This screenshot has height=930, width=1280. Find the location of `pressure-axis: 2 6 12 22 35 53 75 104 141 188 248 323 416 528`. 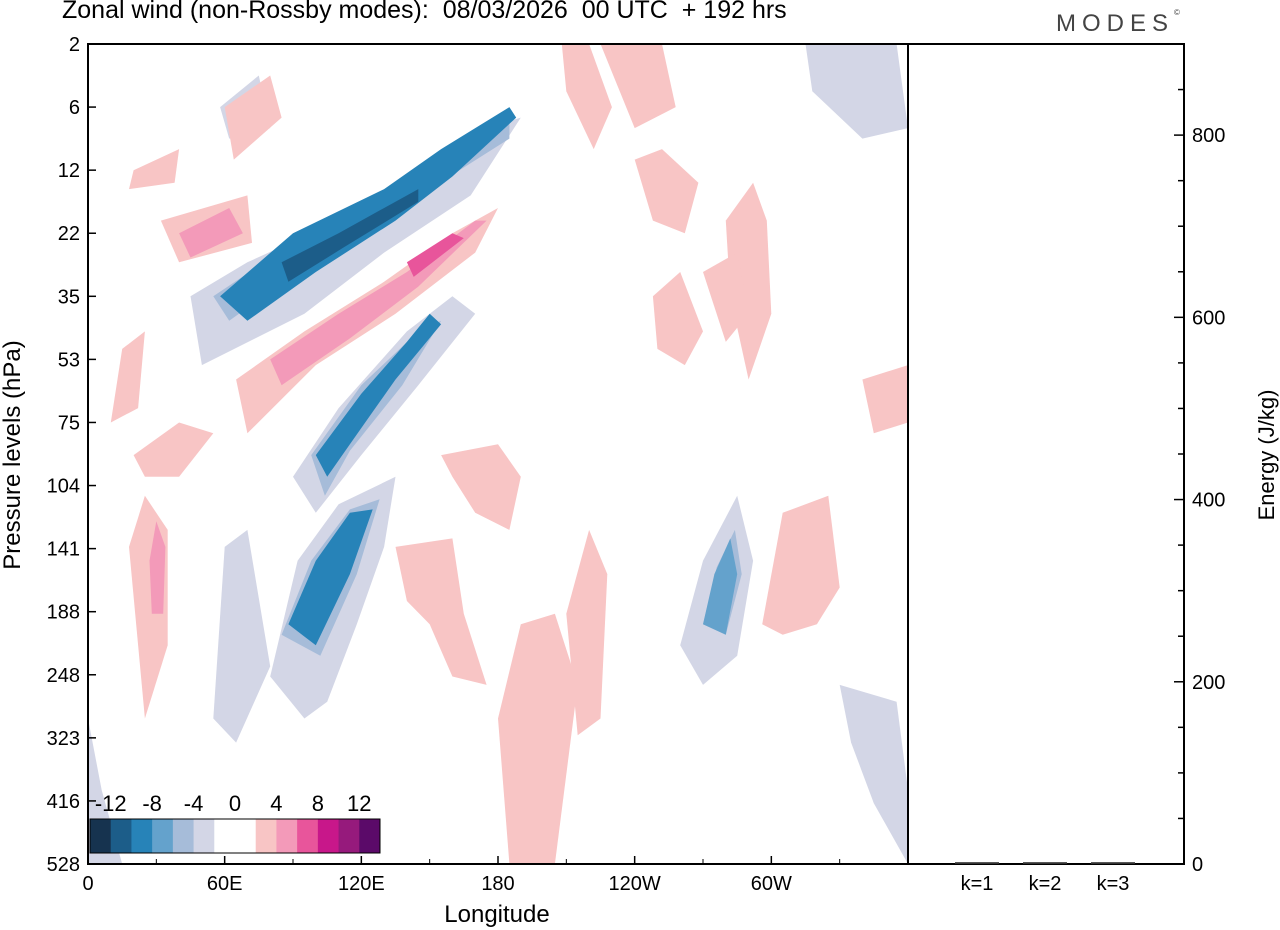

pressure-axis: 2 6 12 22 35 53 75 104 141 188 248 323 416 528 is located at coordinates (71, 455).